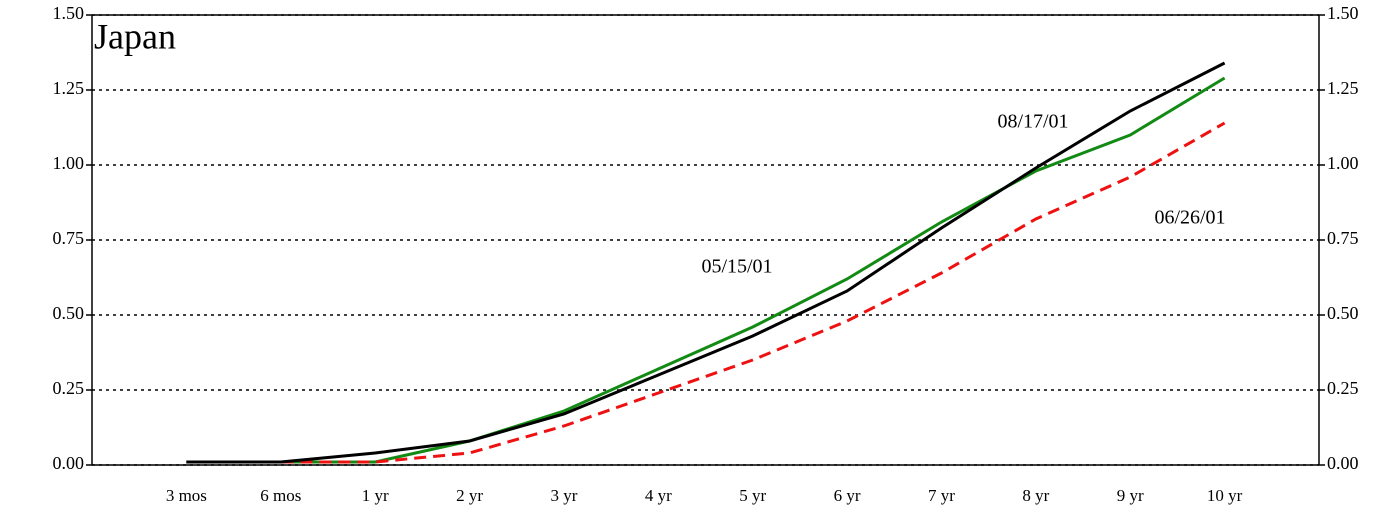  I want to click on x-tick-label: 8 yr, so click(1035, 495).